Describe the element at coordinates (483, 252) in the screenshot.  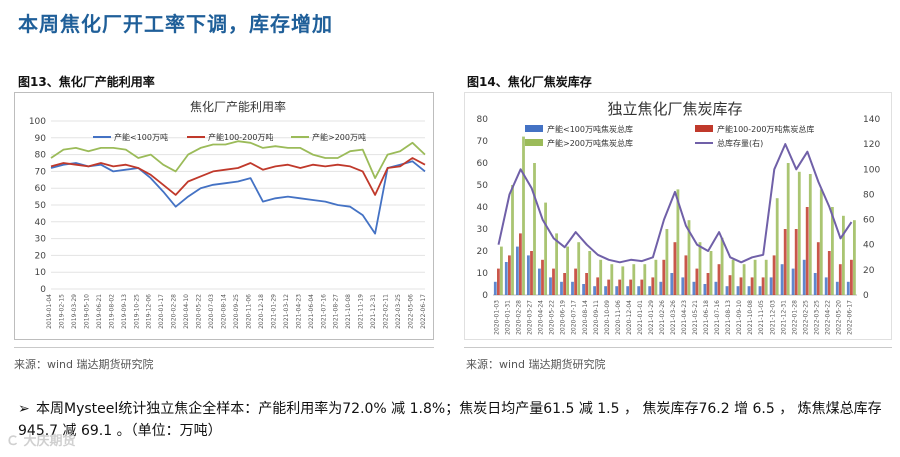
I see `y-left-tick-label: 20` at that location.